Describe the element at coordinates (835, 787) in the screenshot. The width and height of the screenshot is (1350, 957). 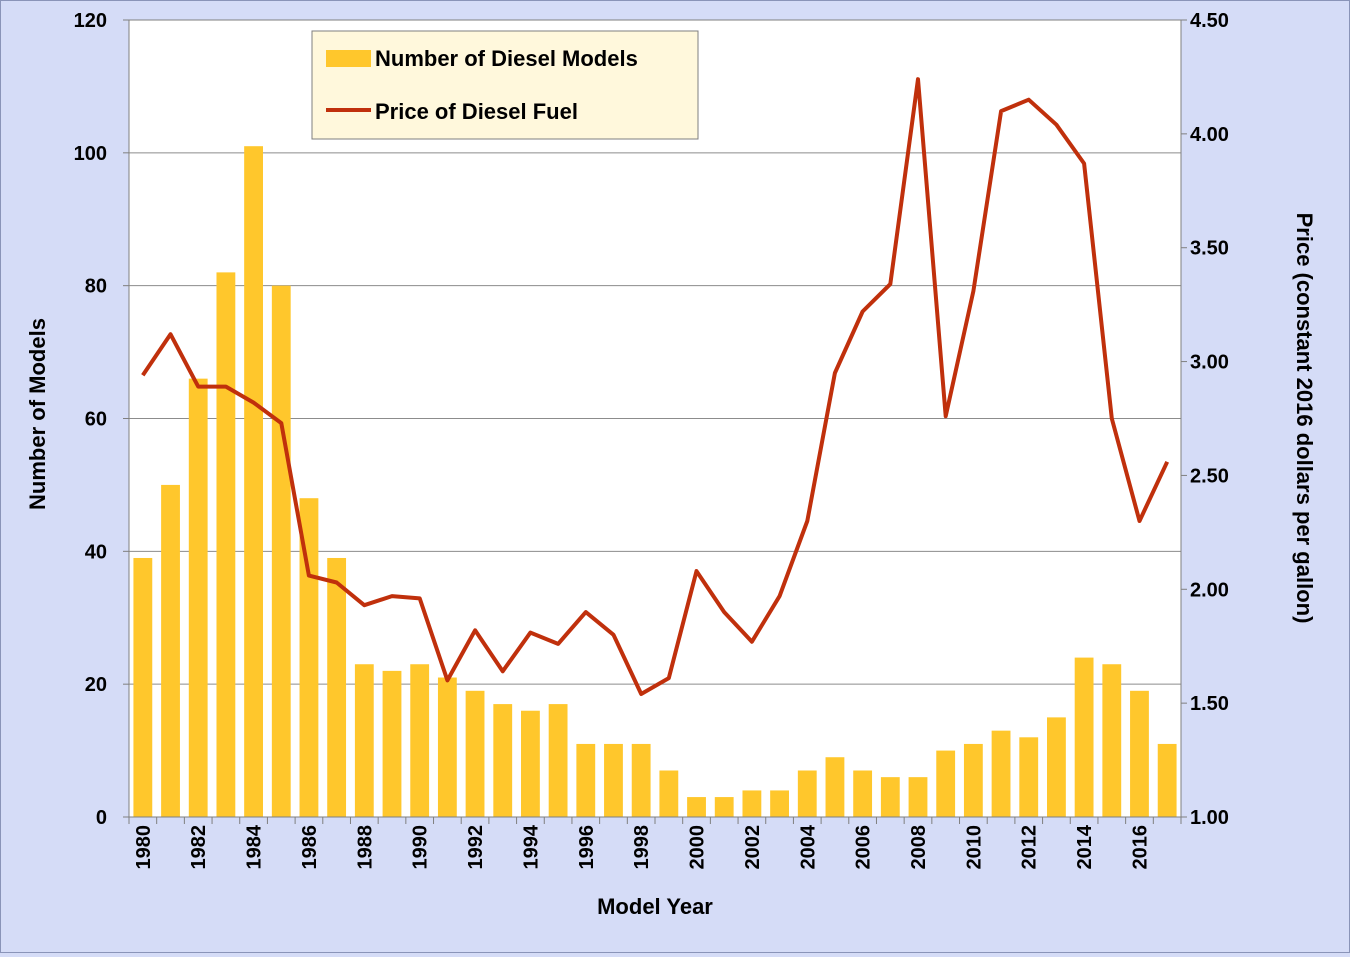
I see `bar-2005` at that location.